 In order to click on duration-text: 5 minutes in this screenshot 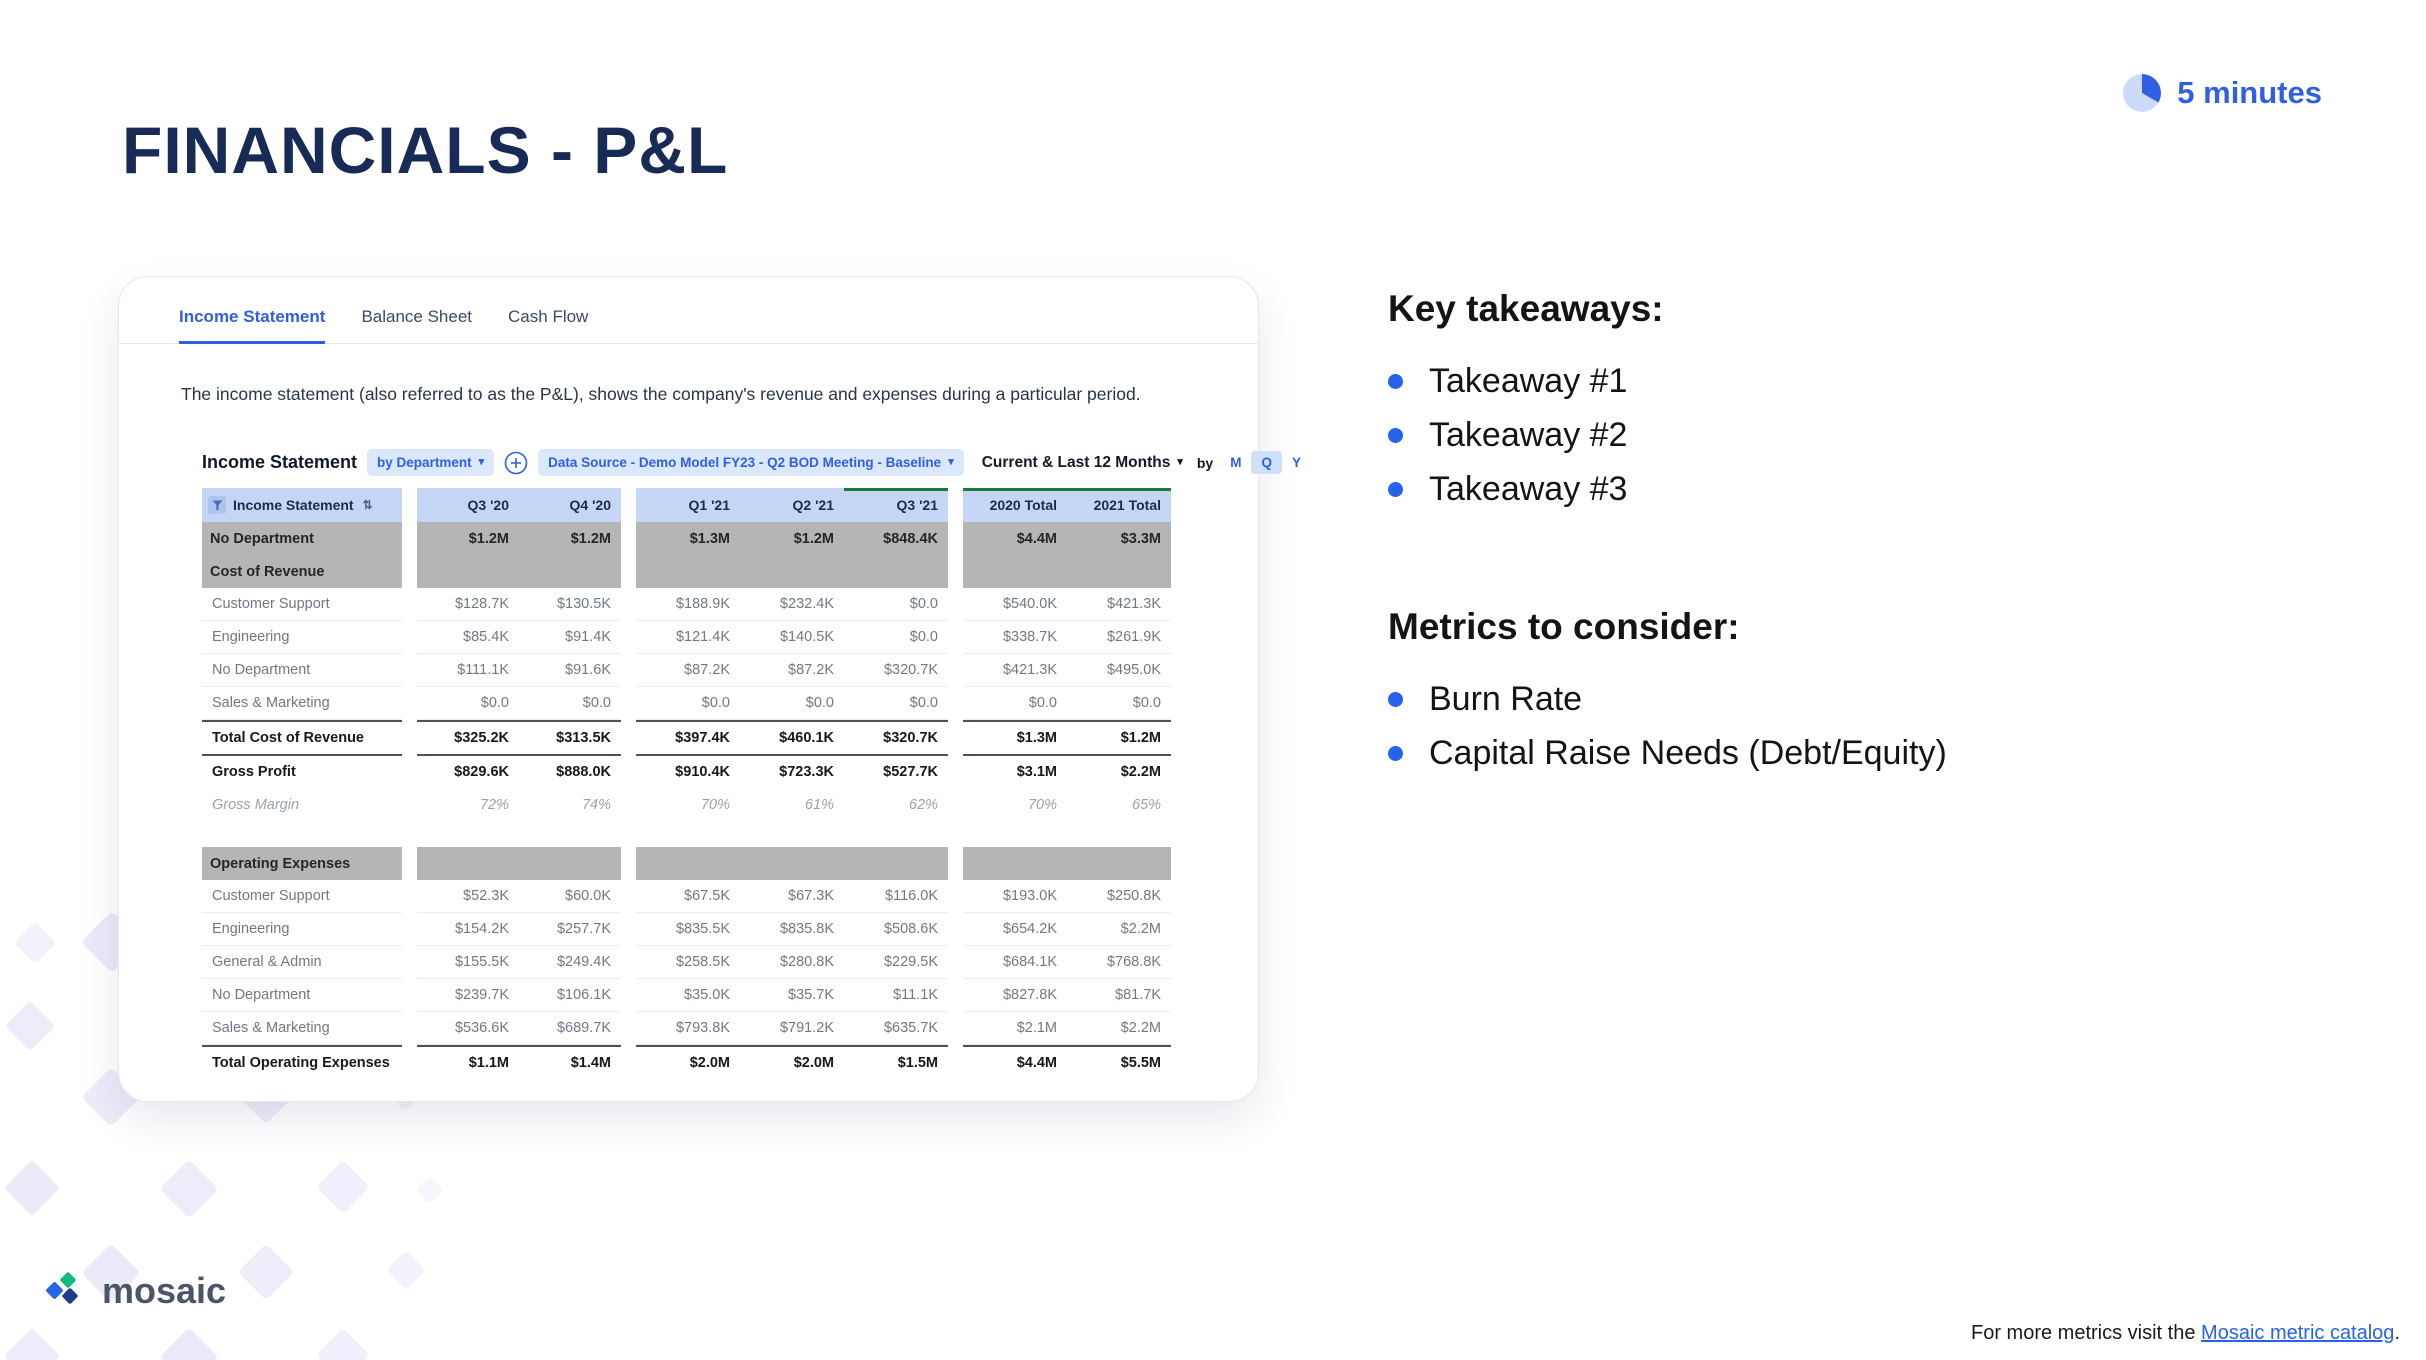, I will do `click(2249, 92)`.